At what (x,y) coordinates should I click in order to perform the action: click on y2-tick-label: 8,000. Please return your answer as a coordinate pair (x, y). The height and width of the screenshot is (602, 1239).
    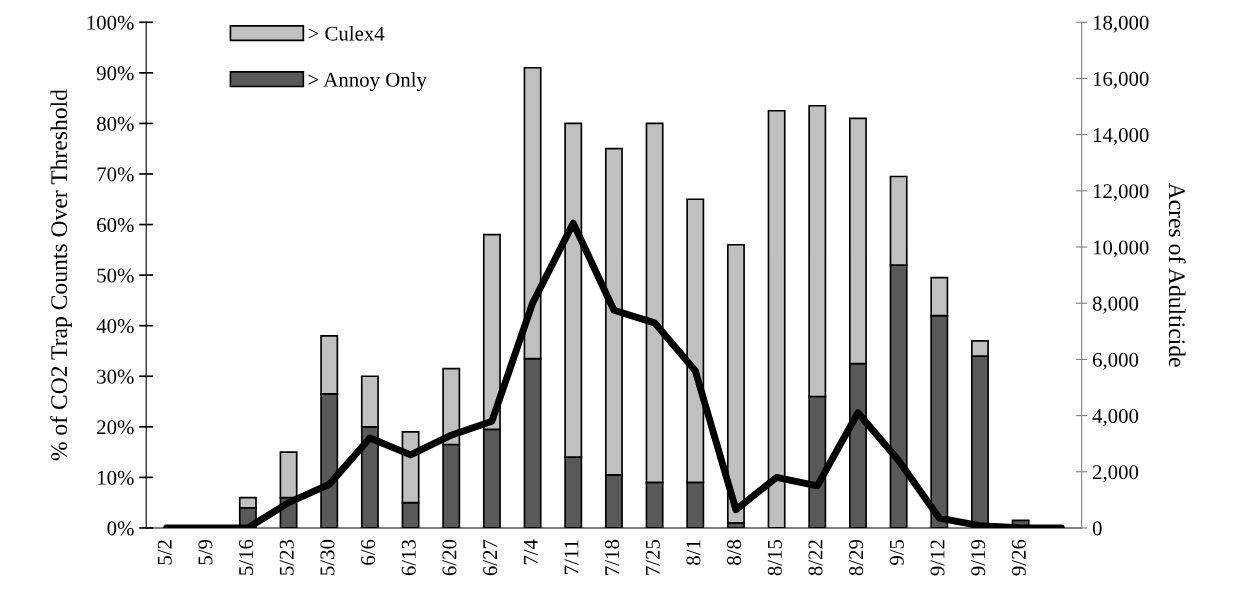
    Looking at the image, I should click on (1115, 305).